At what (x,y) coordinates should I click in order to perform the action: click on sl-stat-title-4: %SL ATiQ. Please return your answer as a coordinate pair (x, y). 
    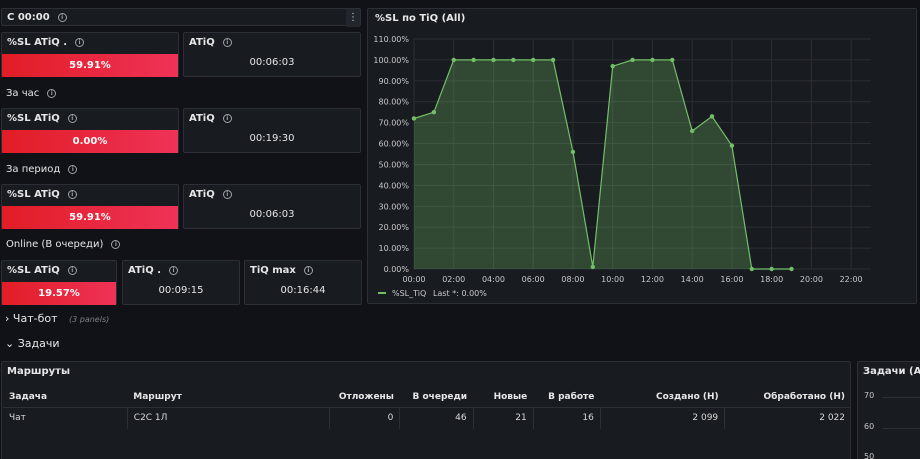
    Looking at the image, I should click on (33, 270).